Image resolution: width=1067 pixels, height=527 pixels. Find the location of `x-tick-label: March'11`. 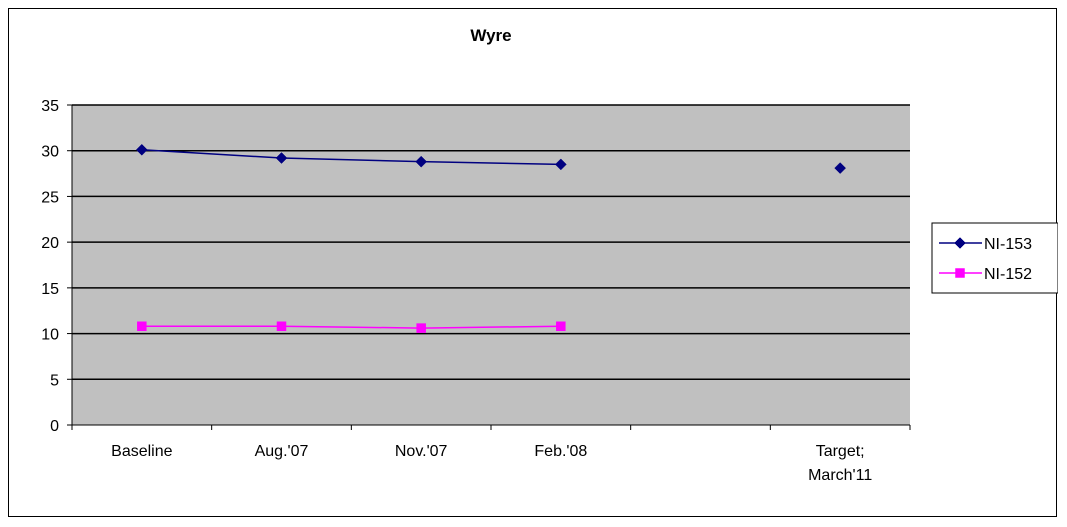

x-tick-label: March'11 is located at coordinates (840, 475).